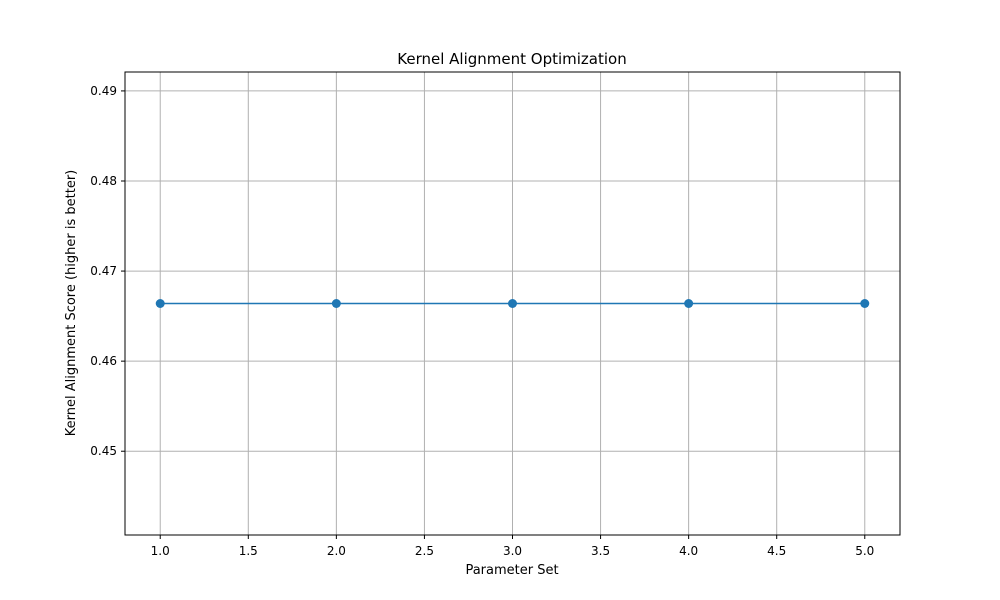 The height and width of the screenshot is (600, 1000). I want to click on y-tick-label: 0.47, so click(103, 271).